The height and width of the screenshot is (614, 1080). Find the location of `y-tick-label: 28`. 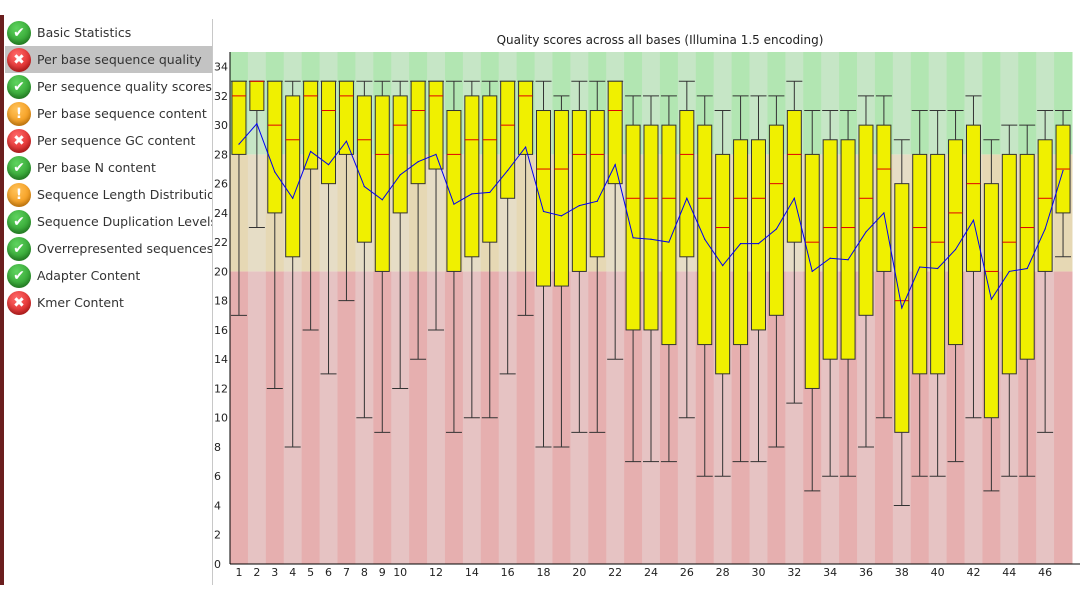

y-tick-label: 28 is located at coordinates (221, 154).